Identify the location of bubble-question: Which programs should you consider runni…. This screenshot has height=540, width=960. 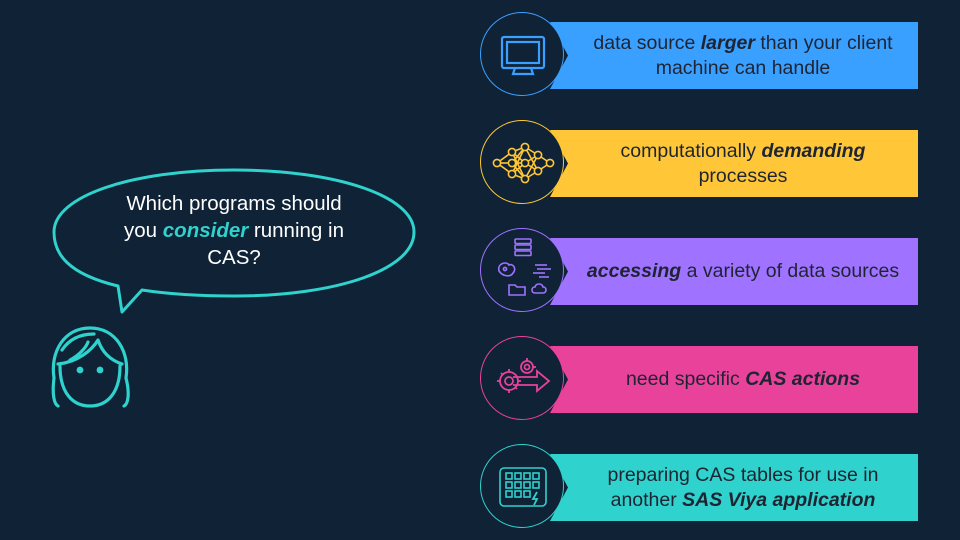
(234, 230).